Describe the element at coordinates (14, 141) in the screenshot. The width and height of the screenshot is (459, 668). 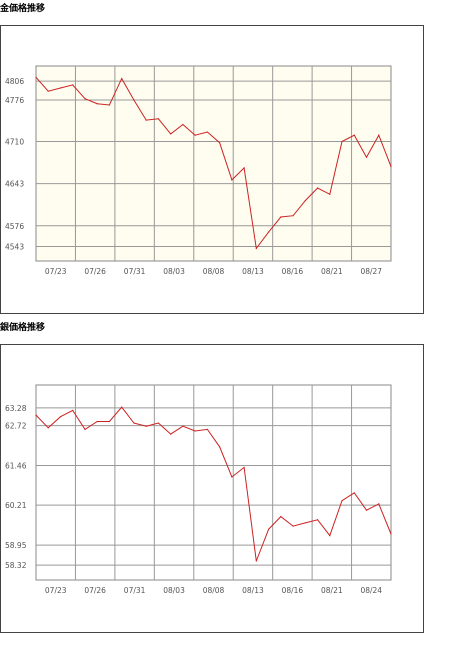
I see `gold-y-tick-label: 4710` at that location.